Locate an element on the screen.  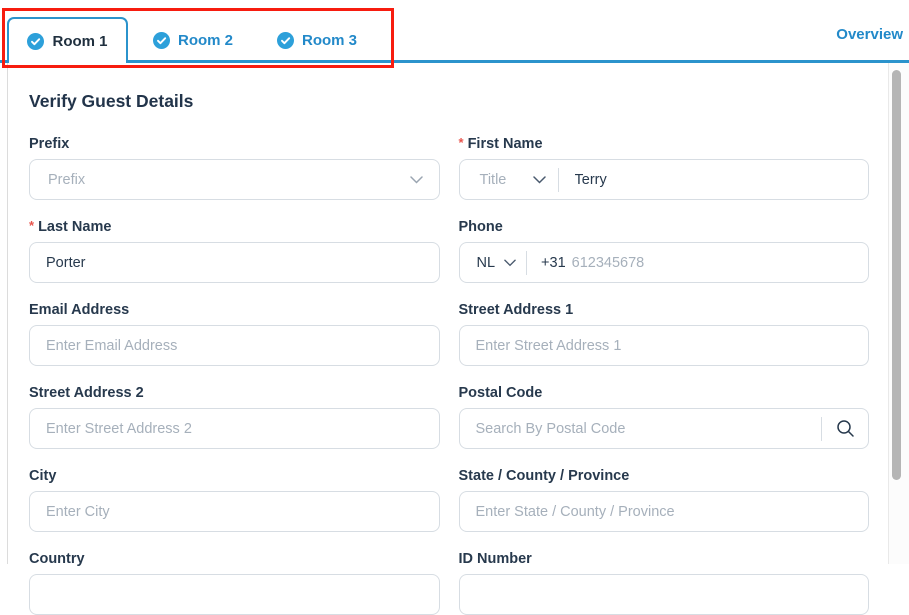
tab-label: Room 3 is located at coordinates (330, 40).